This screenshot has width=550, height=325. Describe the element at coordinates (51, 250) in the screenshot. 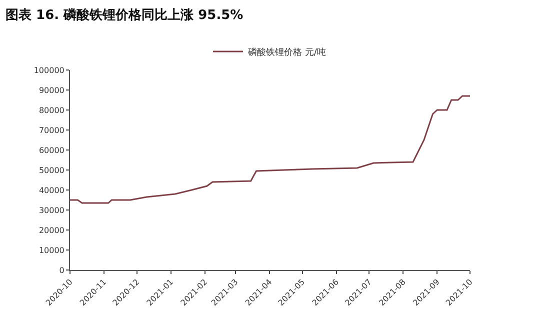

I see `y-tick-label: 10000` at that location.